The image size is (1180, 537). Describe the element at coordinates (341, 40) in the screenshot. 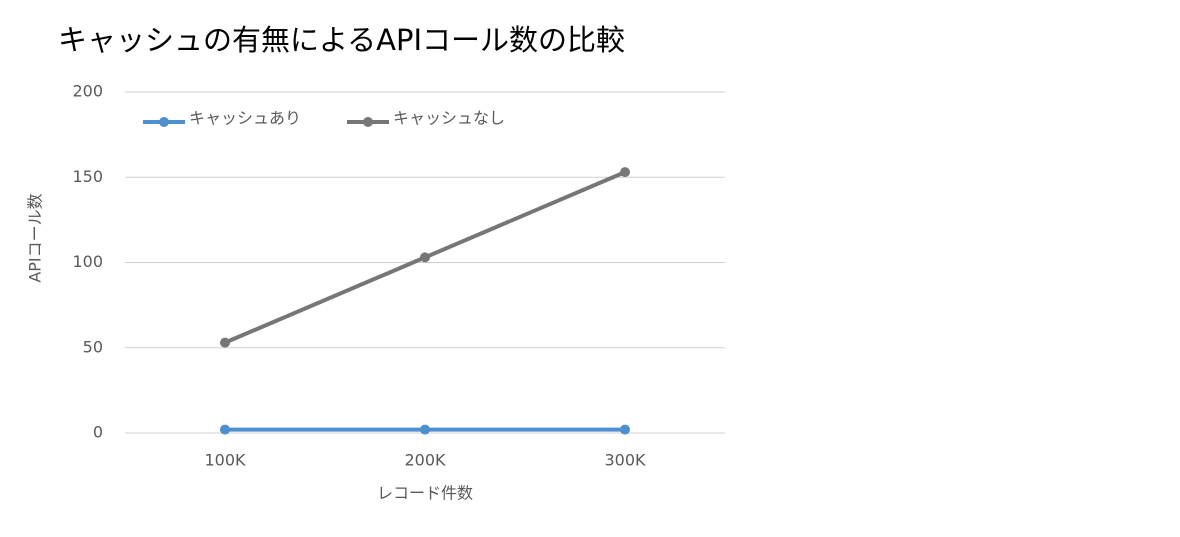

I see `chart-title: キャッシュの有無によるAPIコール数の比較` at that location.